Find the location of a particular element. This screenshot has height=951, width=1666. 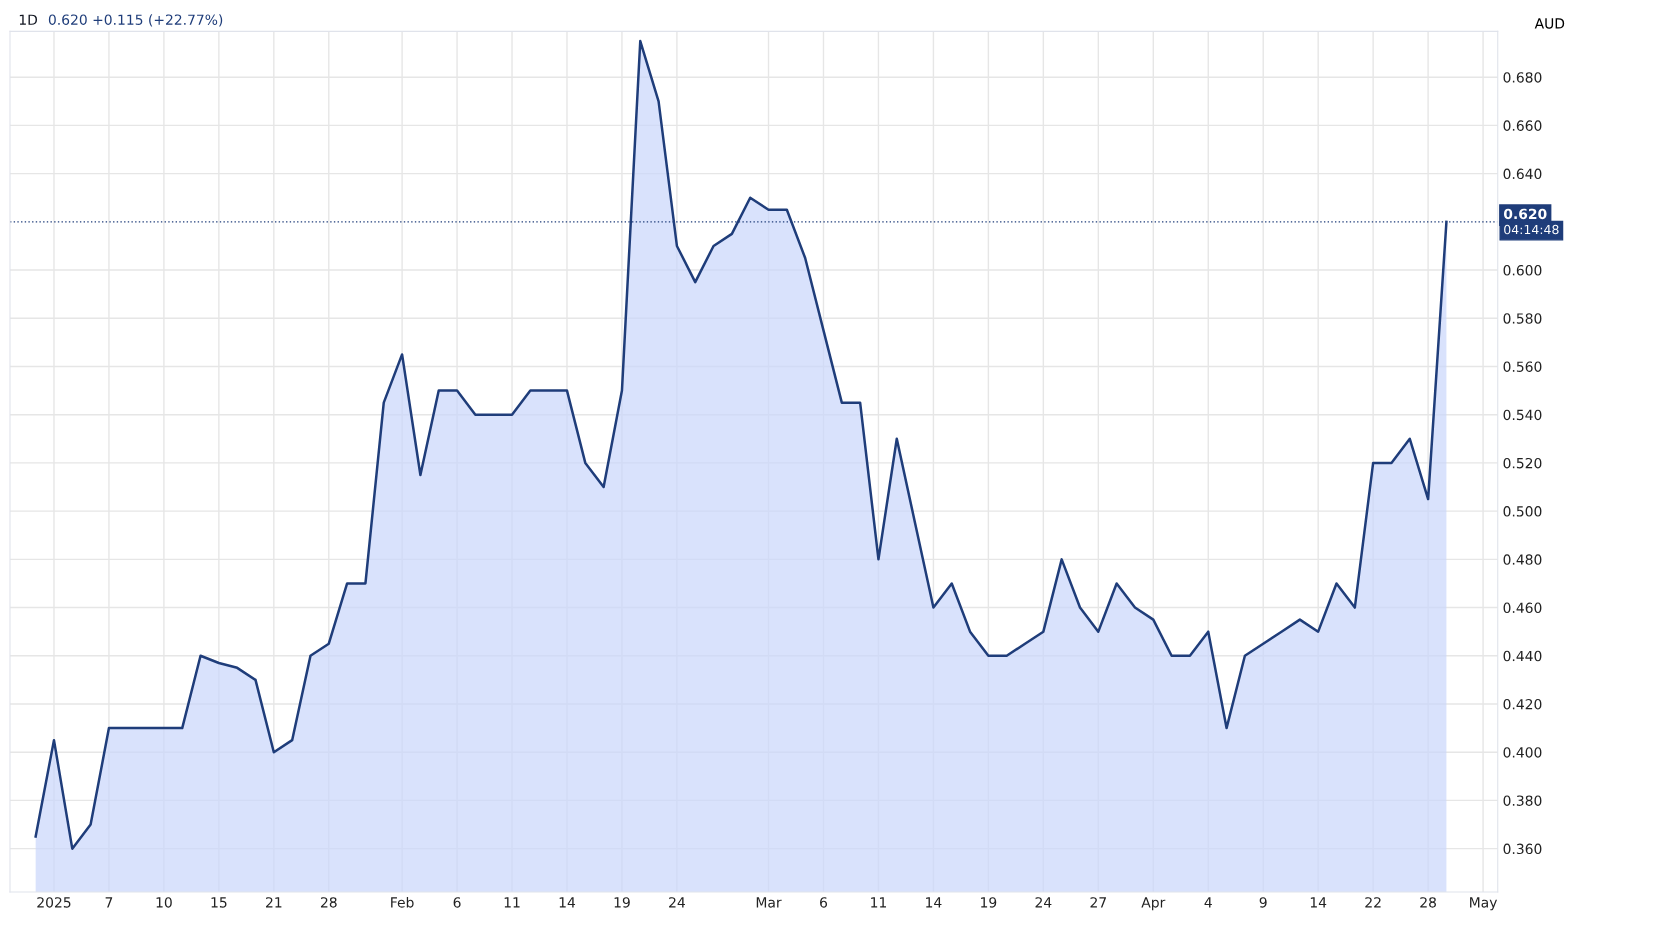

x-tick-label: Mar is located at coordinates (769, 902).